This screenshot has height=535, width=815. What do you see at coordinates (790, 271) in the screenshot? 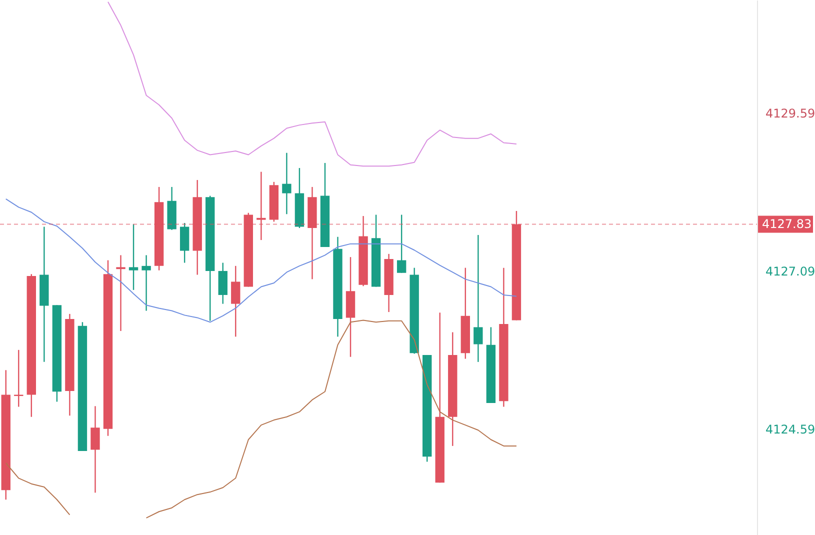
I see `y-tick-label: 4127.09` at bounding box center [790, 271].